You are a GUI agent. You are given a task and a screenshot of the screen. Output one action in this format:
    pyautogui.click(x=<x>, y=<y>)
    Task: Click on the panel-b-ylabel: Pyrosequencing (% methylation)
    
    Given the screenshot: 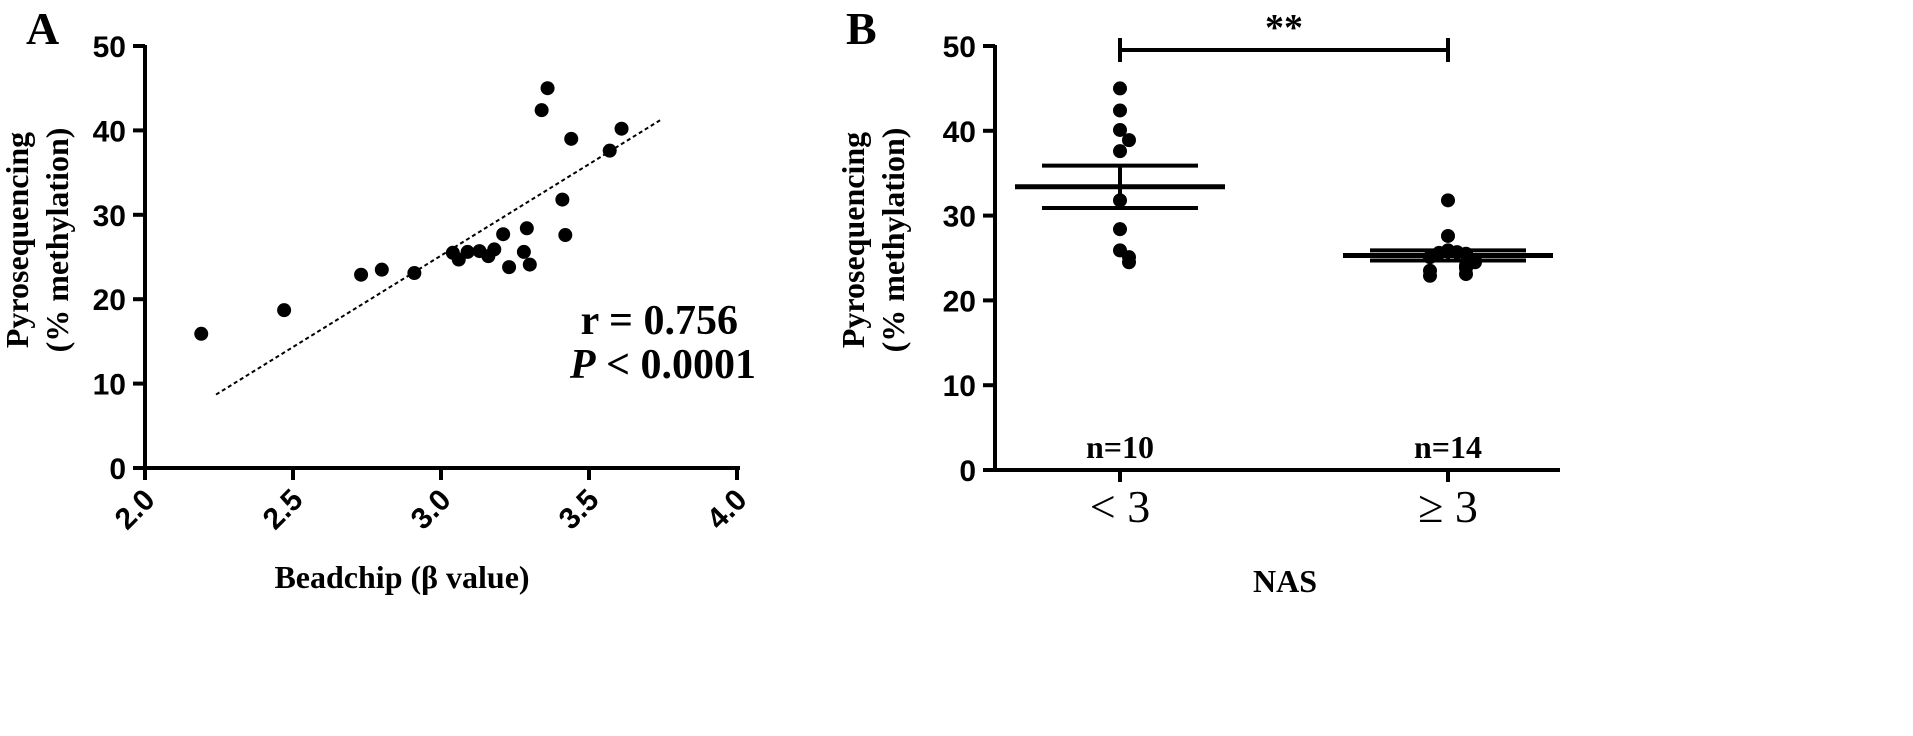 What is the action you would take?
    pyautogui.click(x=873, y=240)
    